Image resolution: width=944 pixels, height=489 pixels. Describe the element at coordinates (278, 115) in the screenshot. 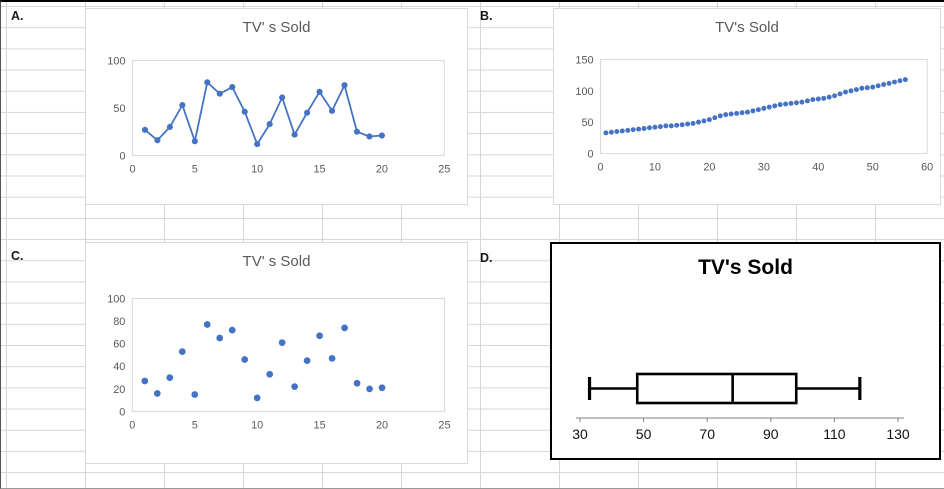

I see `chart-a-plot-area: 0 5 10 15 20 25 0 50 100` at that location.